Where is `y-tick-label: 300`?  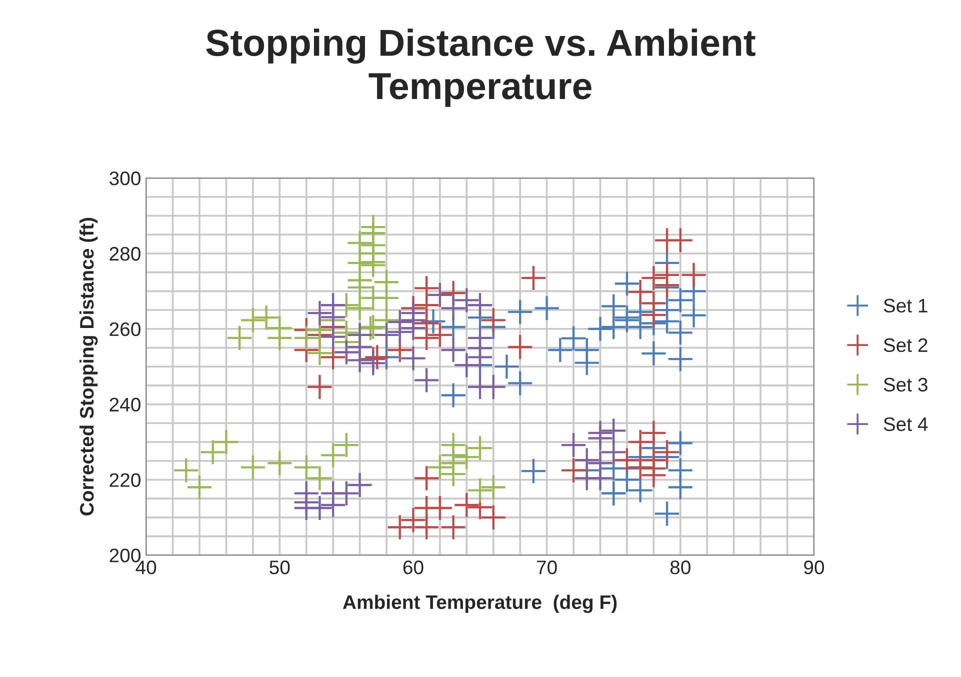 y-tick-label: 300 is located at coordinates (125, 179).